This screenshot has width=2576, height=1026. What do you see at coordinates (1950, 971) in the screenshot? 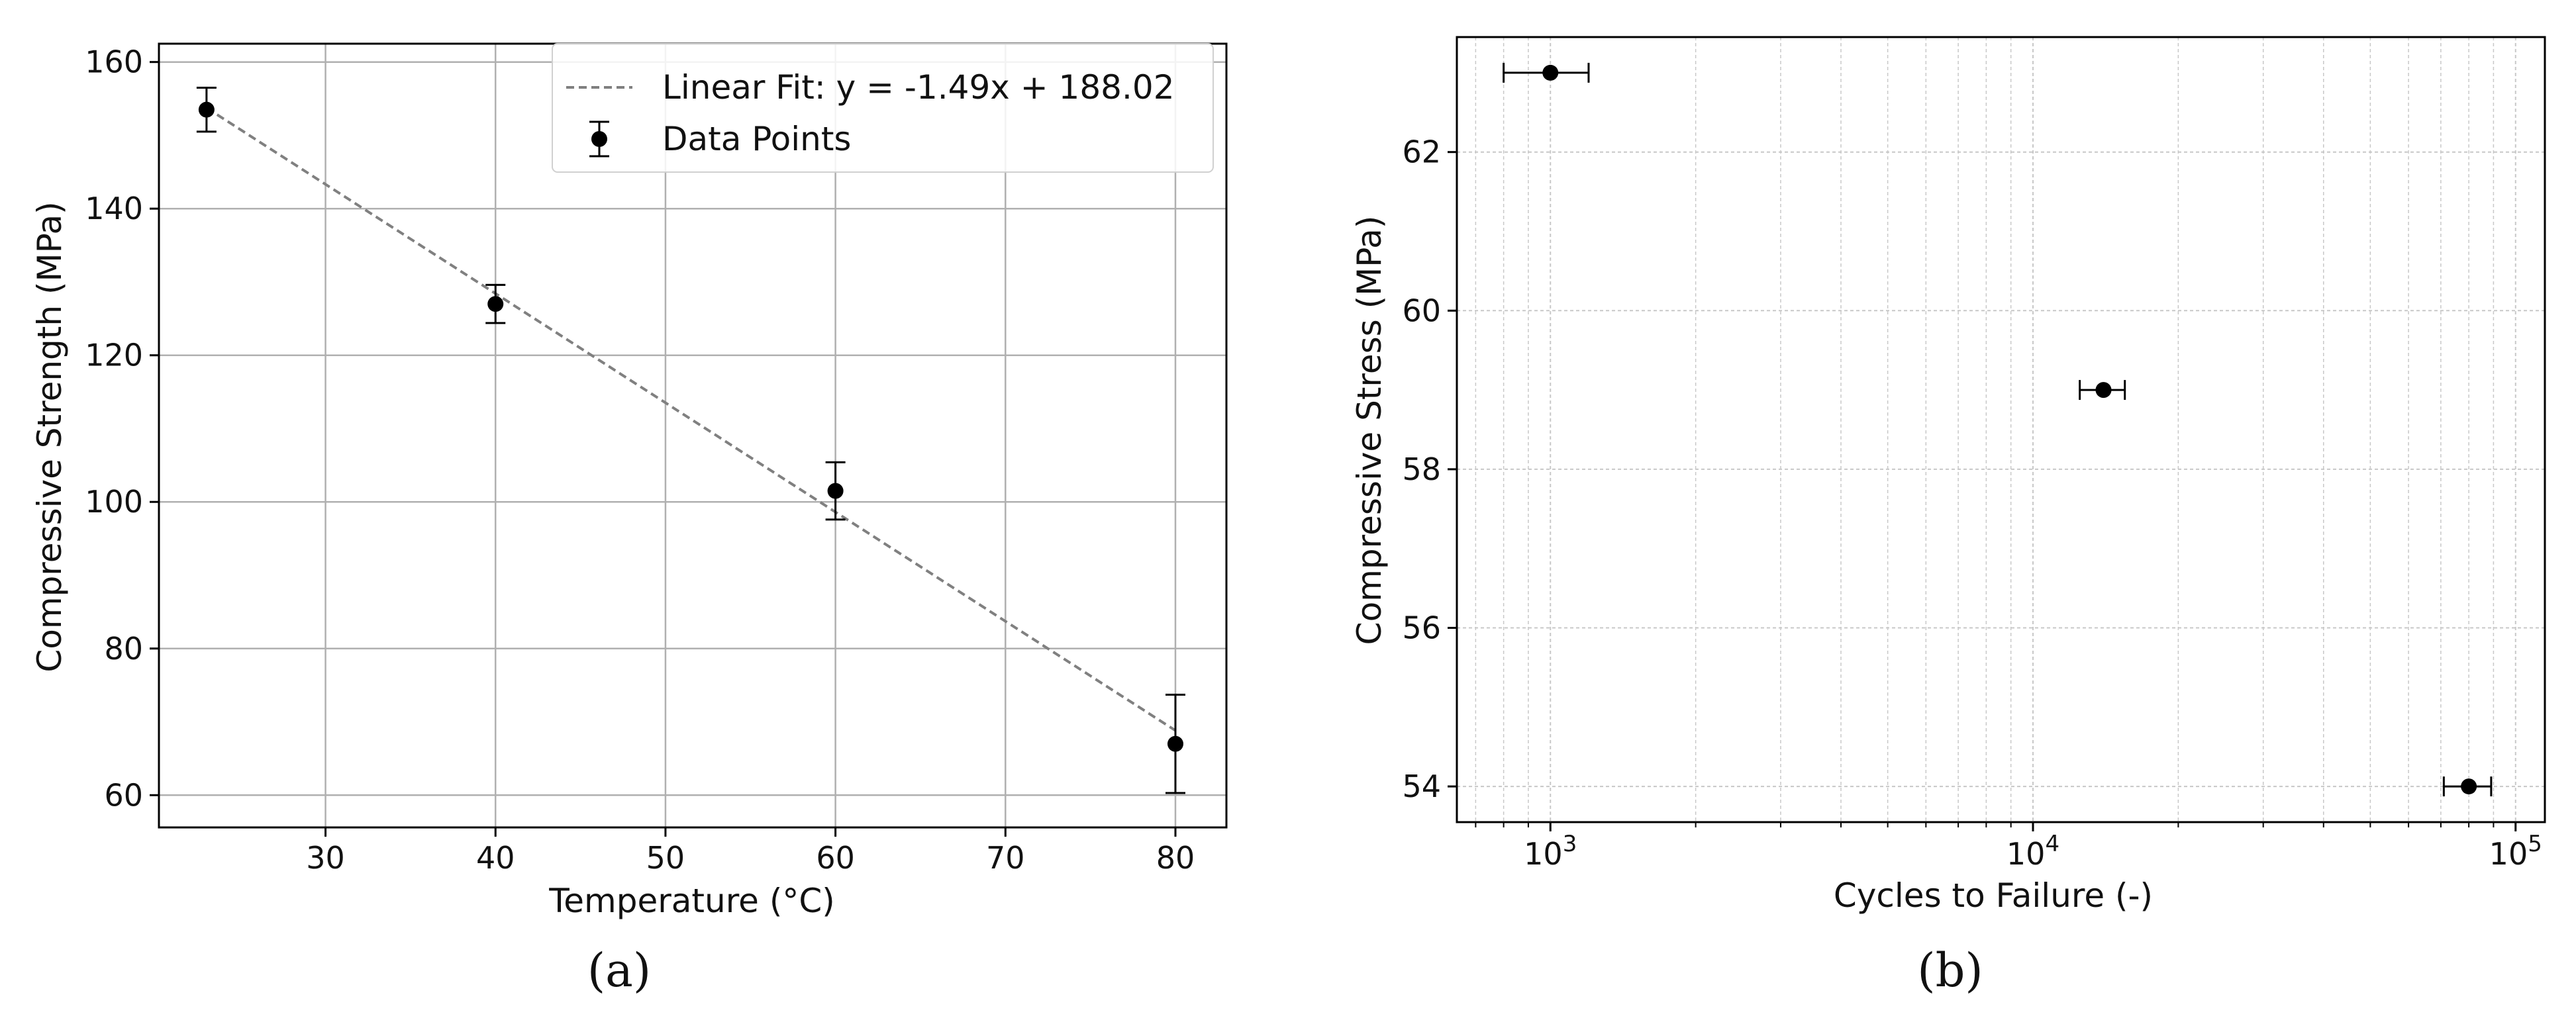
I see `panel-b-label: (b)` at bounding box center [1950, 971].